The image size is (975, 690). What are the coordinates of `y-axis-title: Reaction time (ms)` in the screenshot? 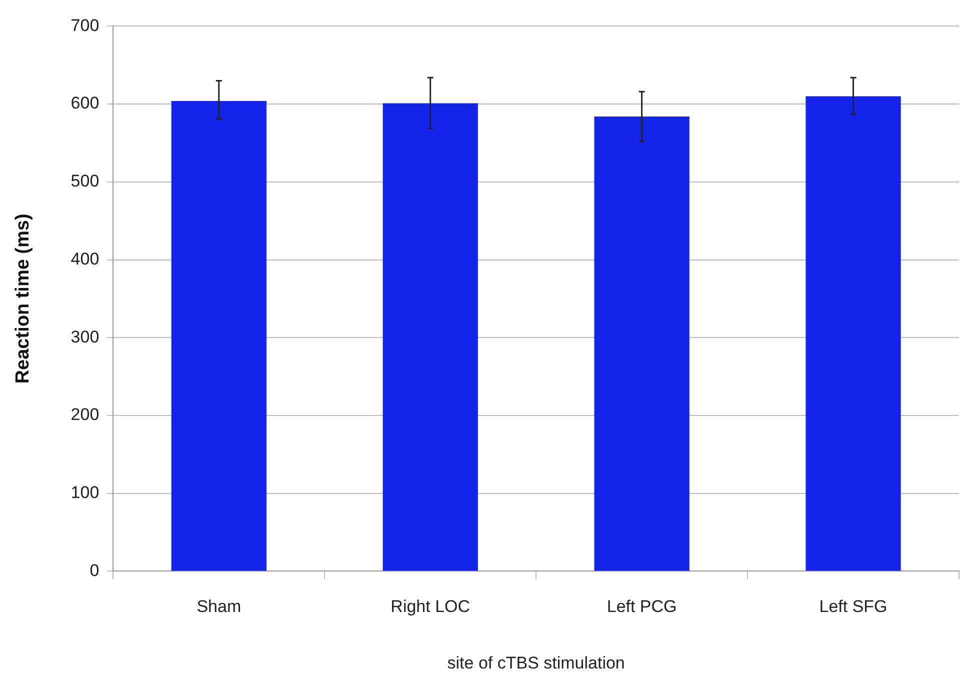 It's located at (23, 299).